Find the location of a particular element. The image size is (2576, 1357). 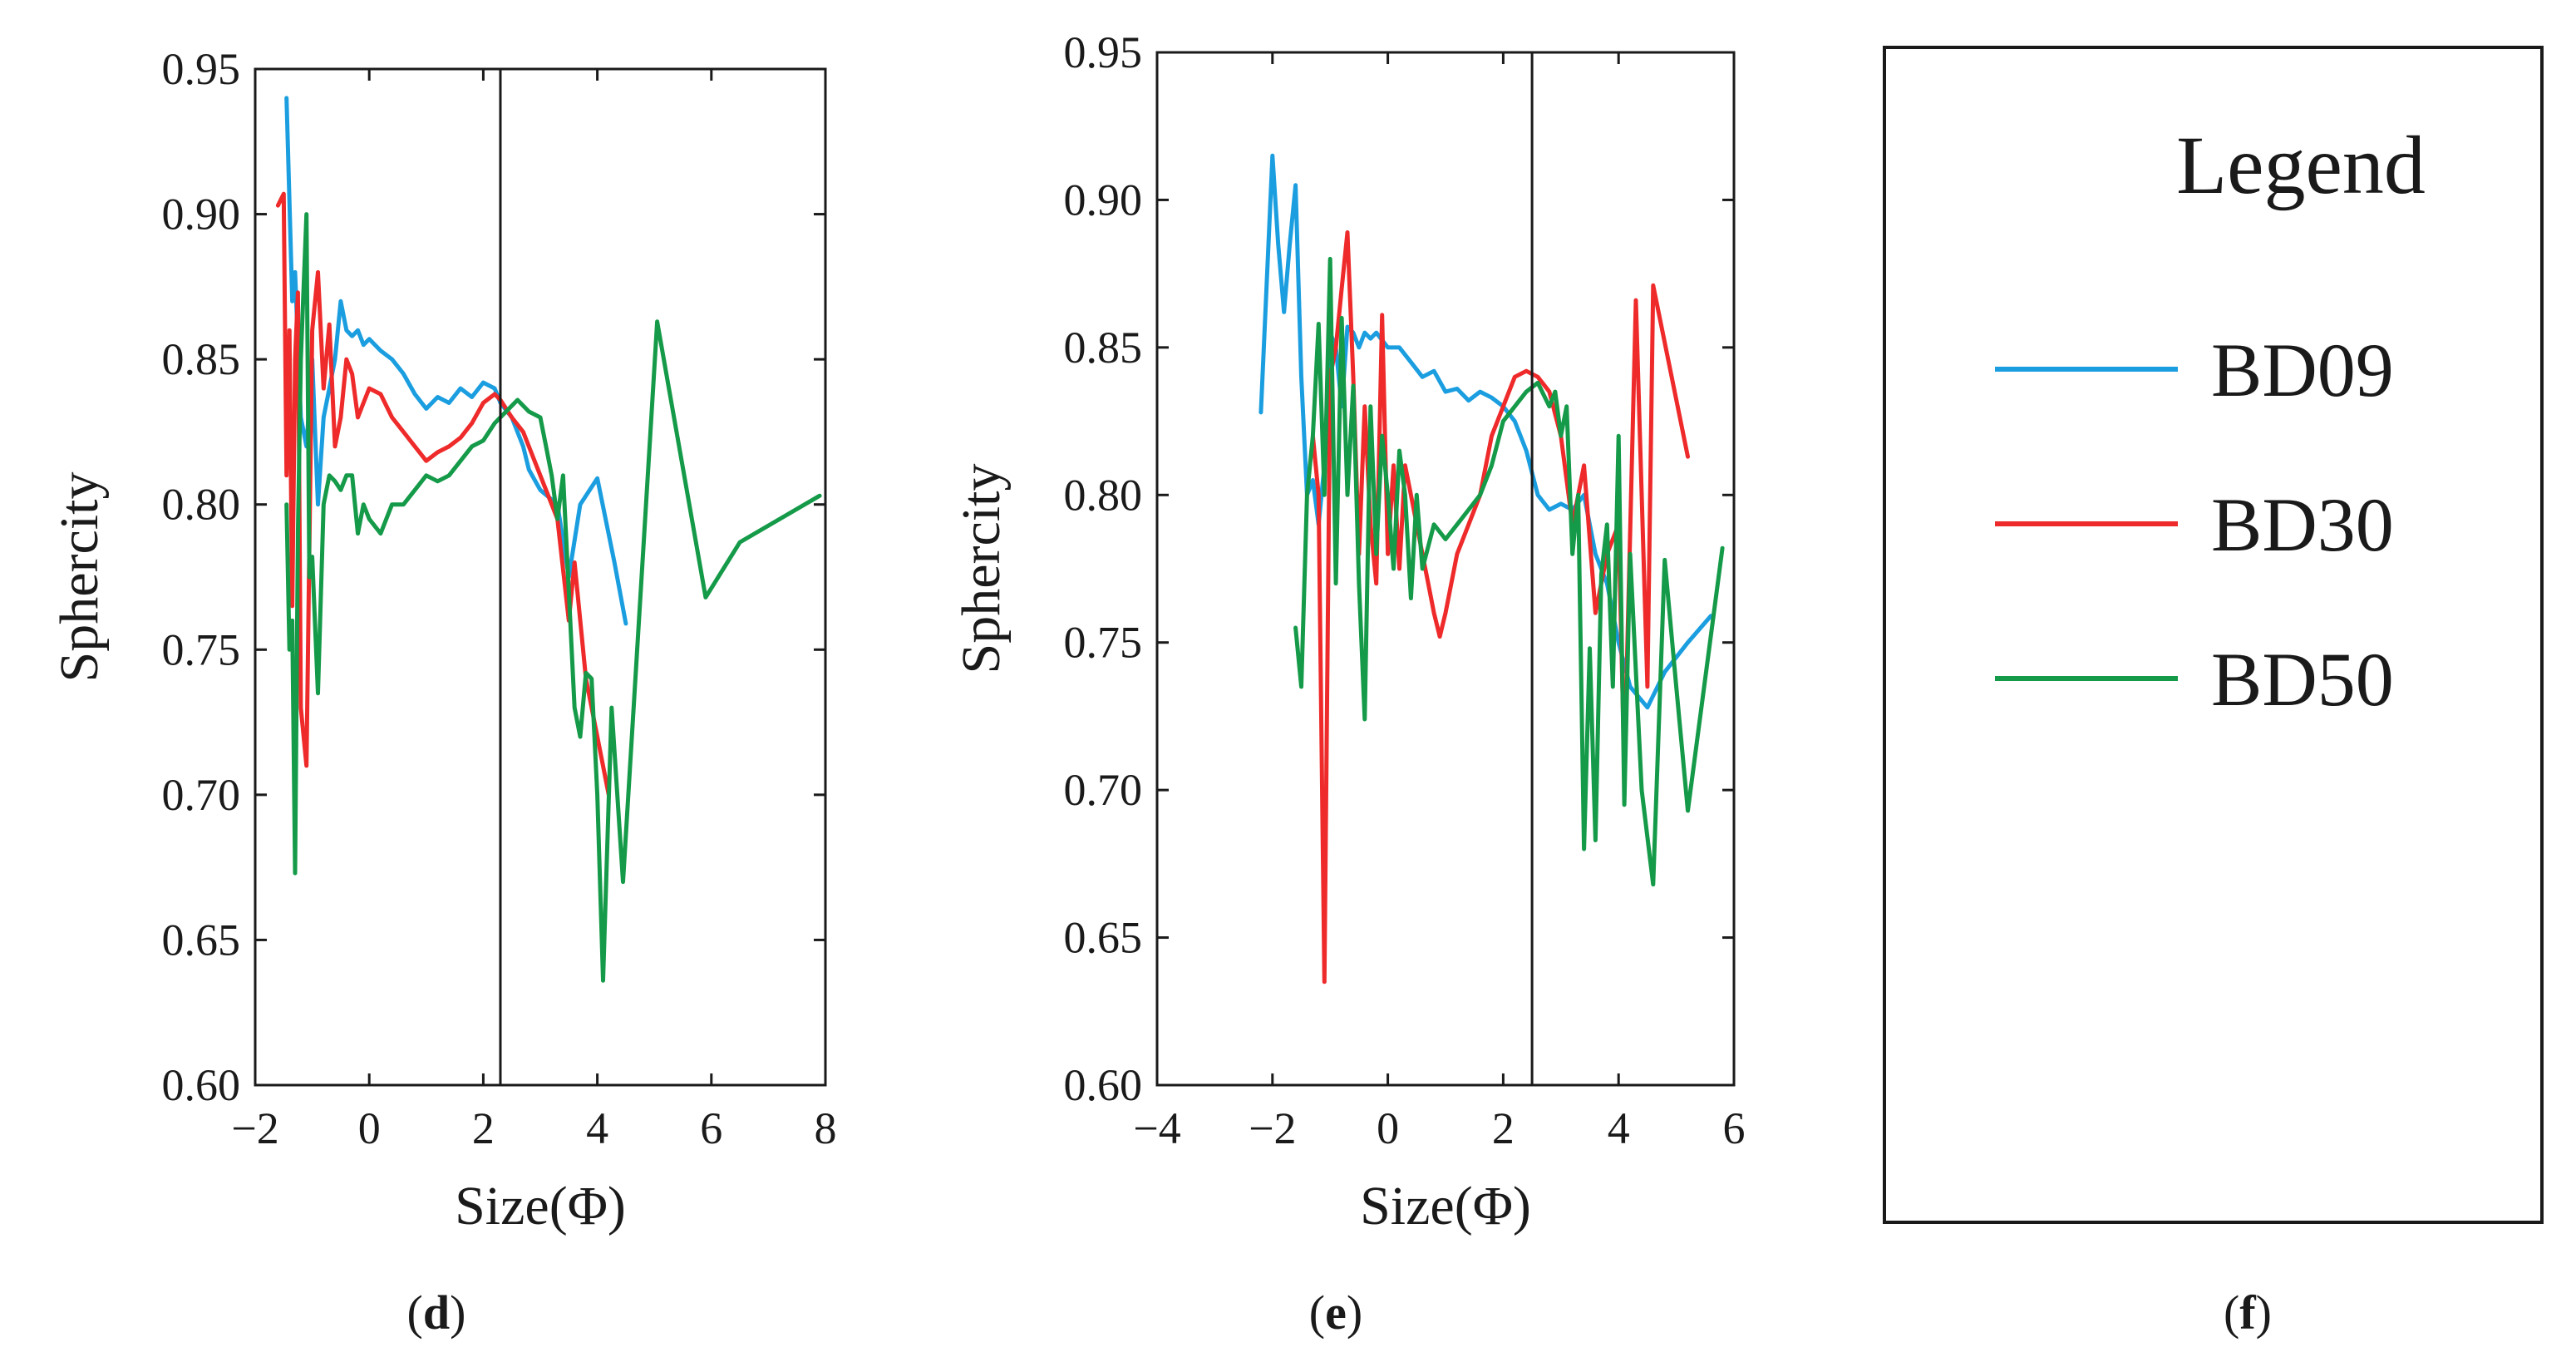

ytick-label-e: 0.90 is located at coordinates (1103, 200).